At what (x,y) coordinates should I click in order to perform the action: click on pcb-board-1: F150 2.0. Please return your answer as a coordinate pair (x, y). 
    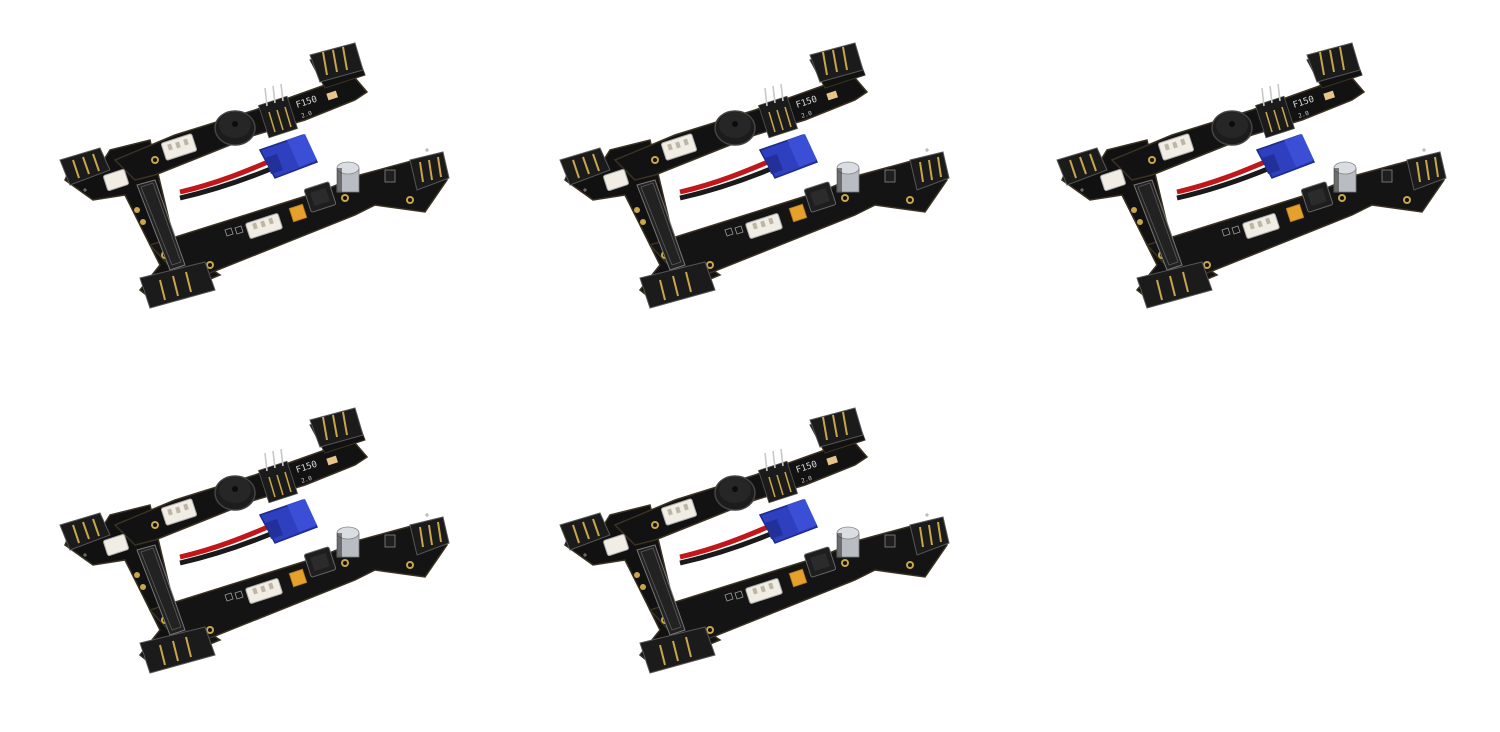
    Looking at the image, I should click on (255, 180).